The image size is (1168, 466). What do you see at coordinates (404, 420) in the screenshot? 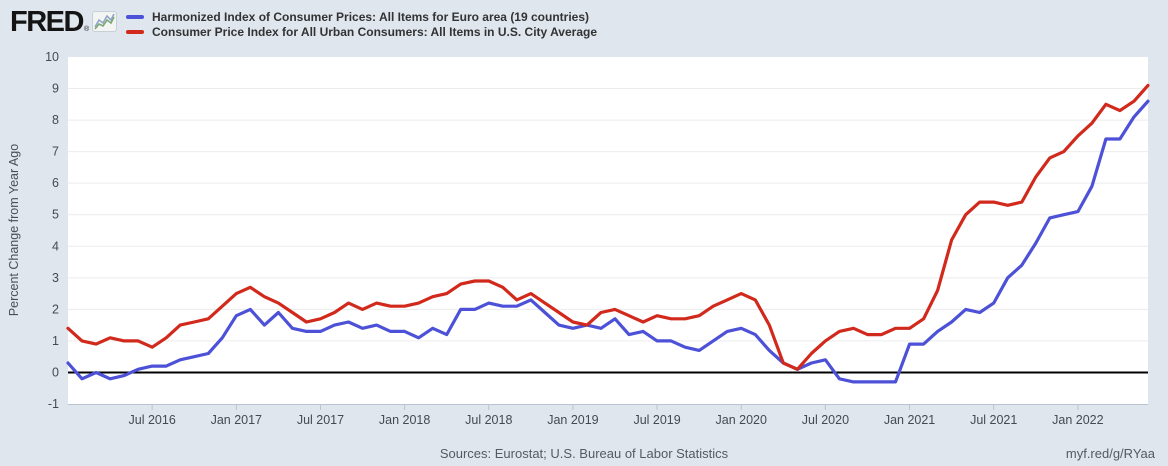
I see `x-tick-label: Jan 2018` at bounding box center [404, 420].